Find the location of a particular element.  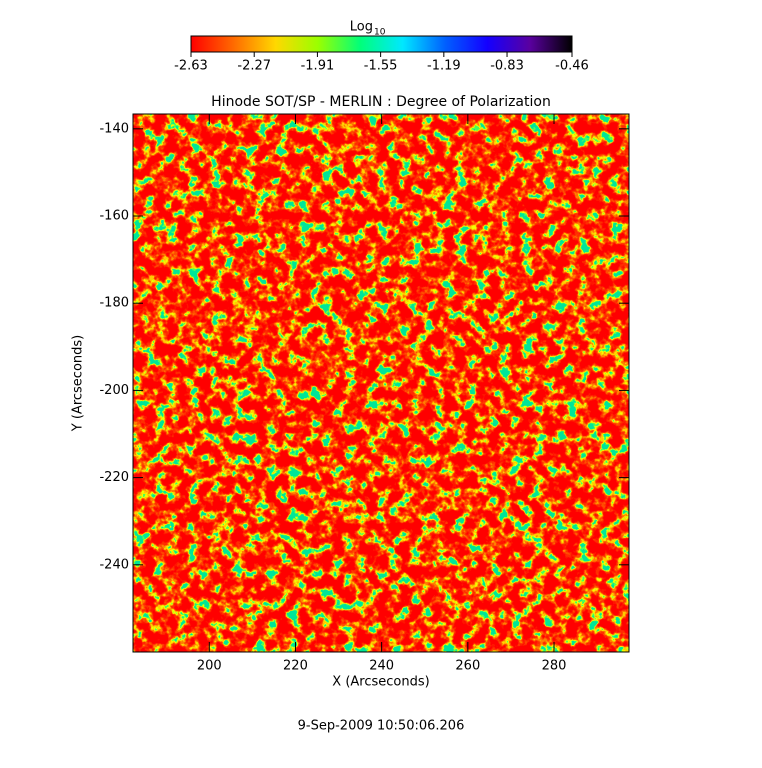

y-tick-label: -160 is located at coordinates (114, 216).